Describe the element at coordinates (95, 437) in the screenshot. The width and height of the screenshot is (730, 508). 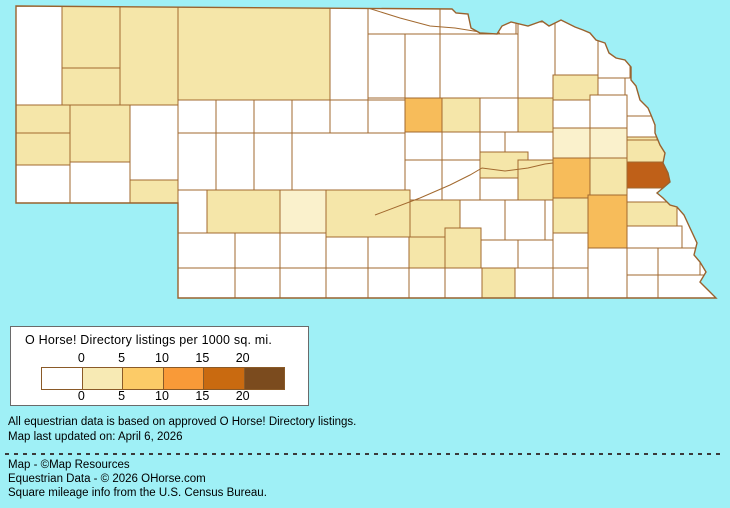
I see `note-last-updated: Map last updated on: April 6, 2026` at that location.